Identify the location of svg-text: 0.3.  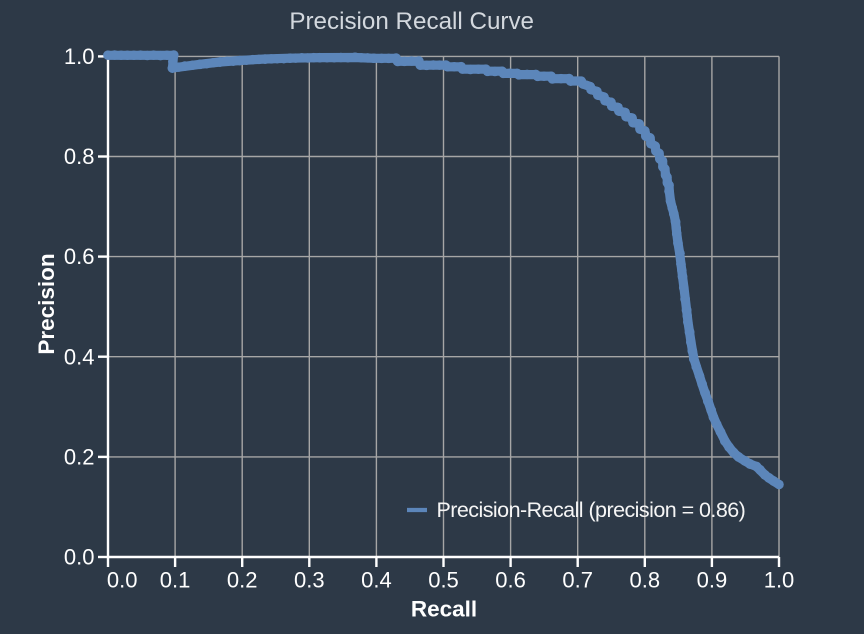
(309, 580).